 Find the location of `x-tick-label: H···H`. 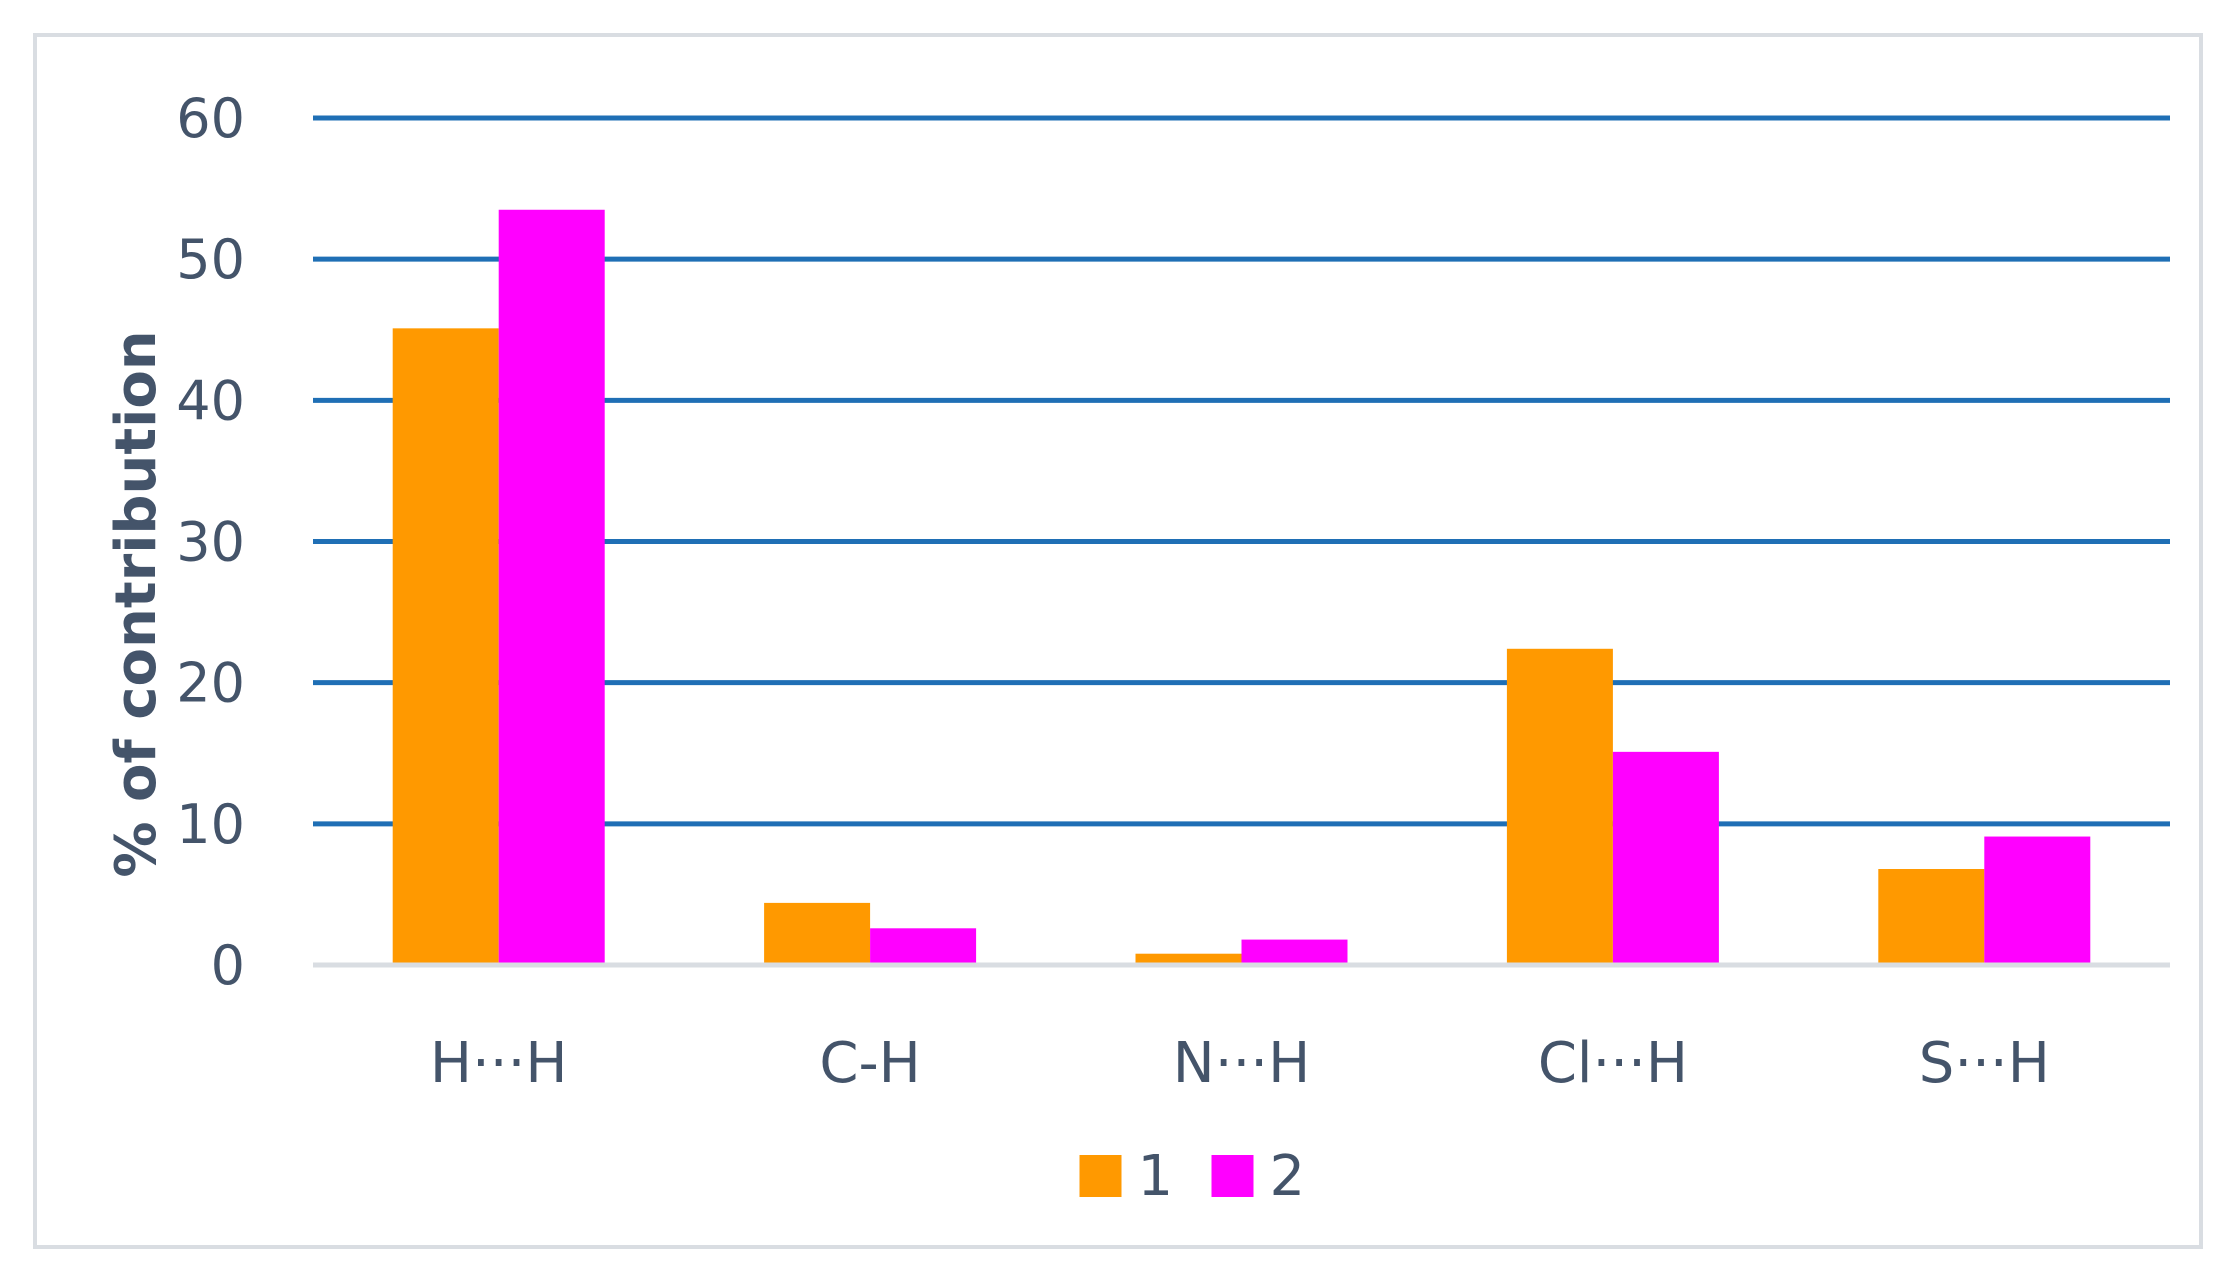

x-tick-label: H···H is located at coordinates (499, 1063).